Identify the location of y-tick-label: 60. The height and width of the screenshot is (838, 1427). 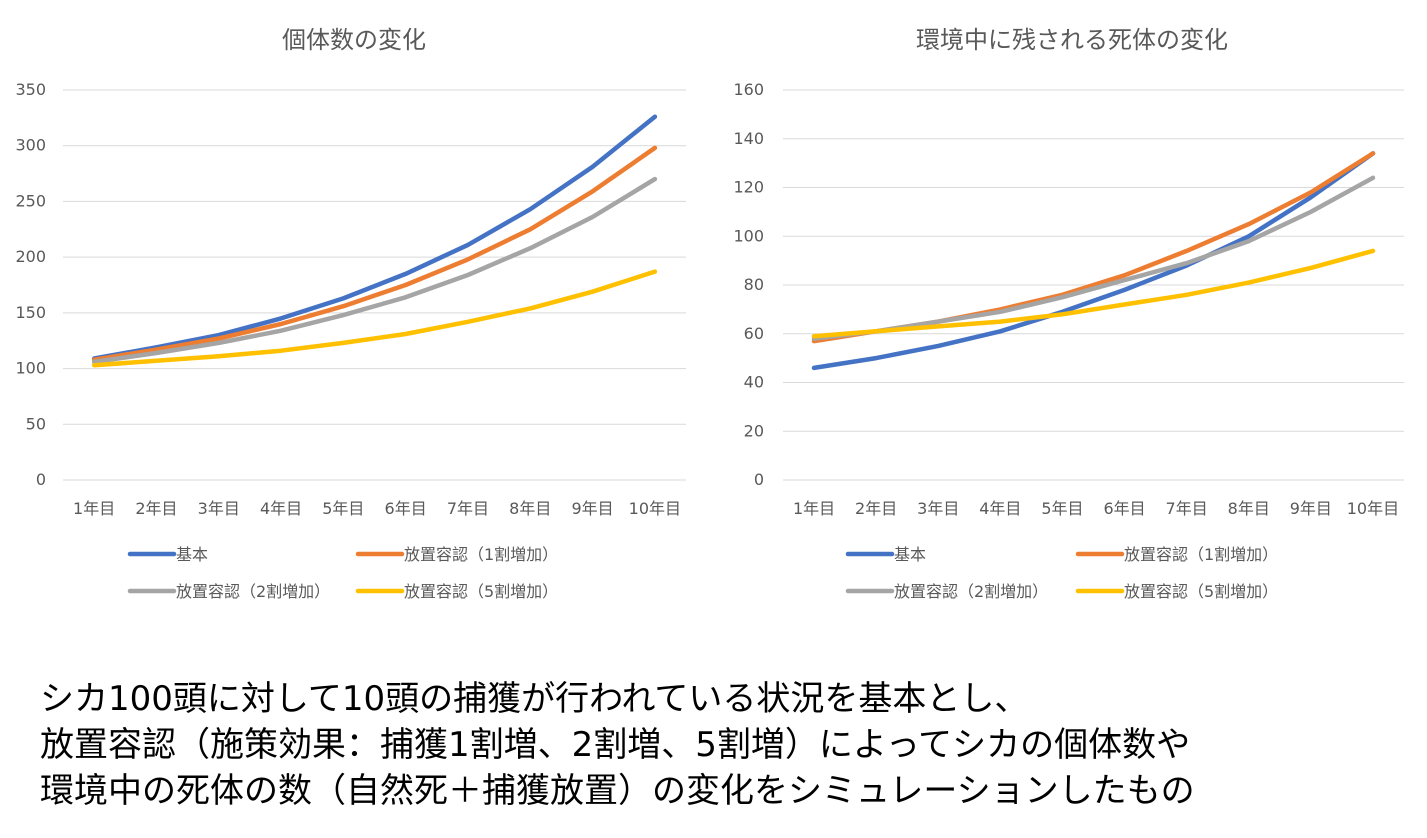
(754, 333).